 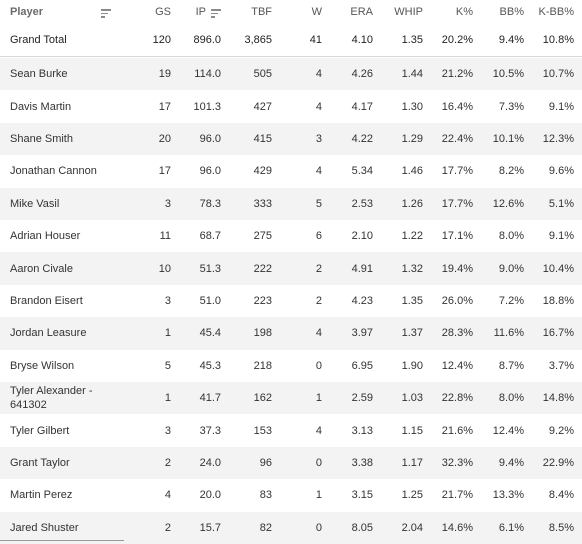 I want to click on total-tbf: 3,865, so click(x=258, y=40).